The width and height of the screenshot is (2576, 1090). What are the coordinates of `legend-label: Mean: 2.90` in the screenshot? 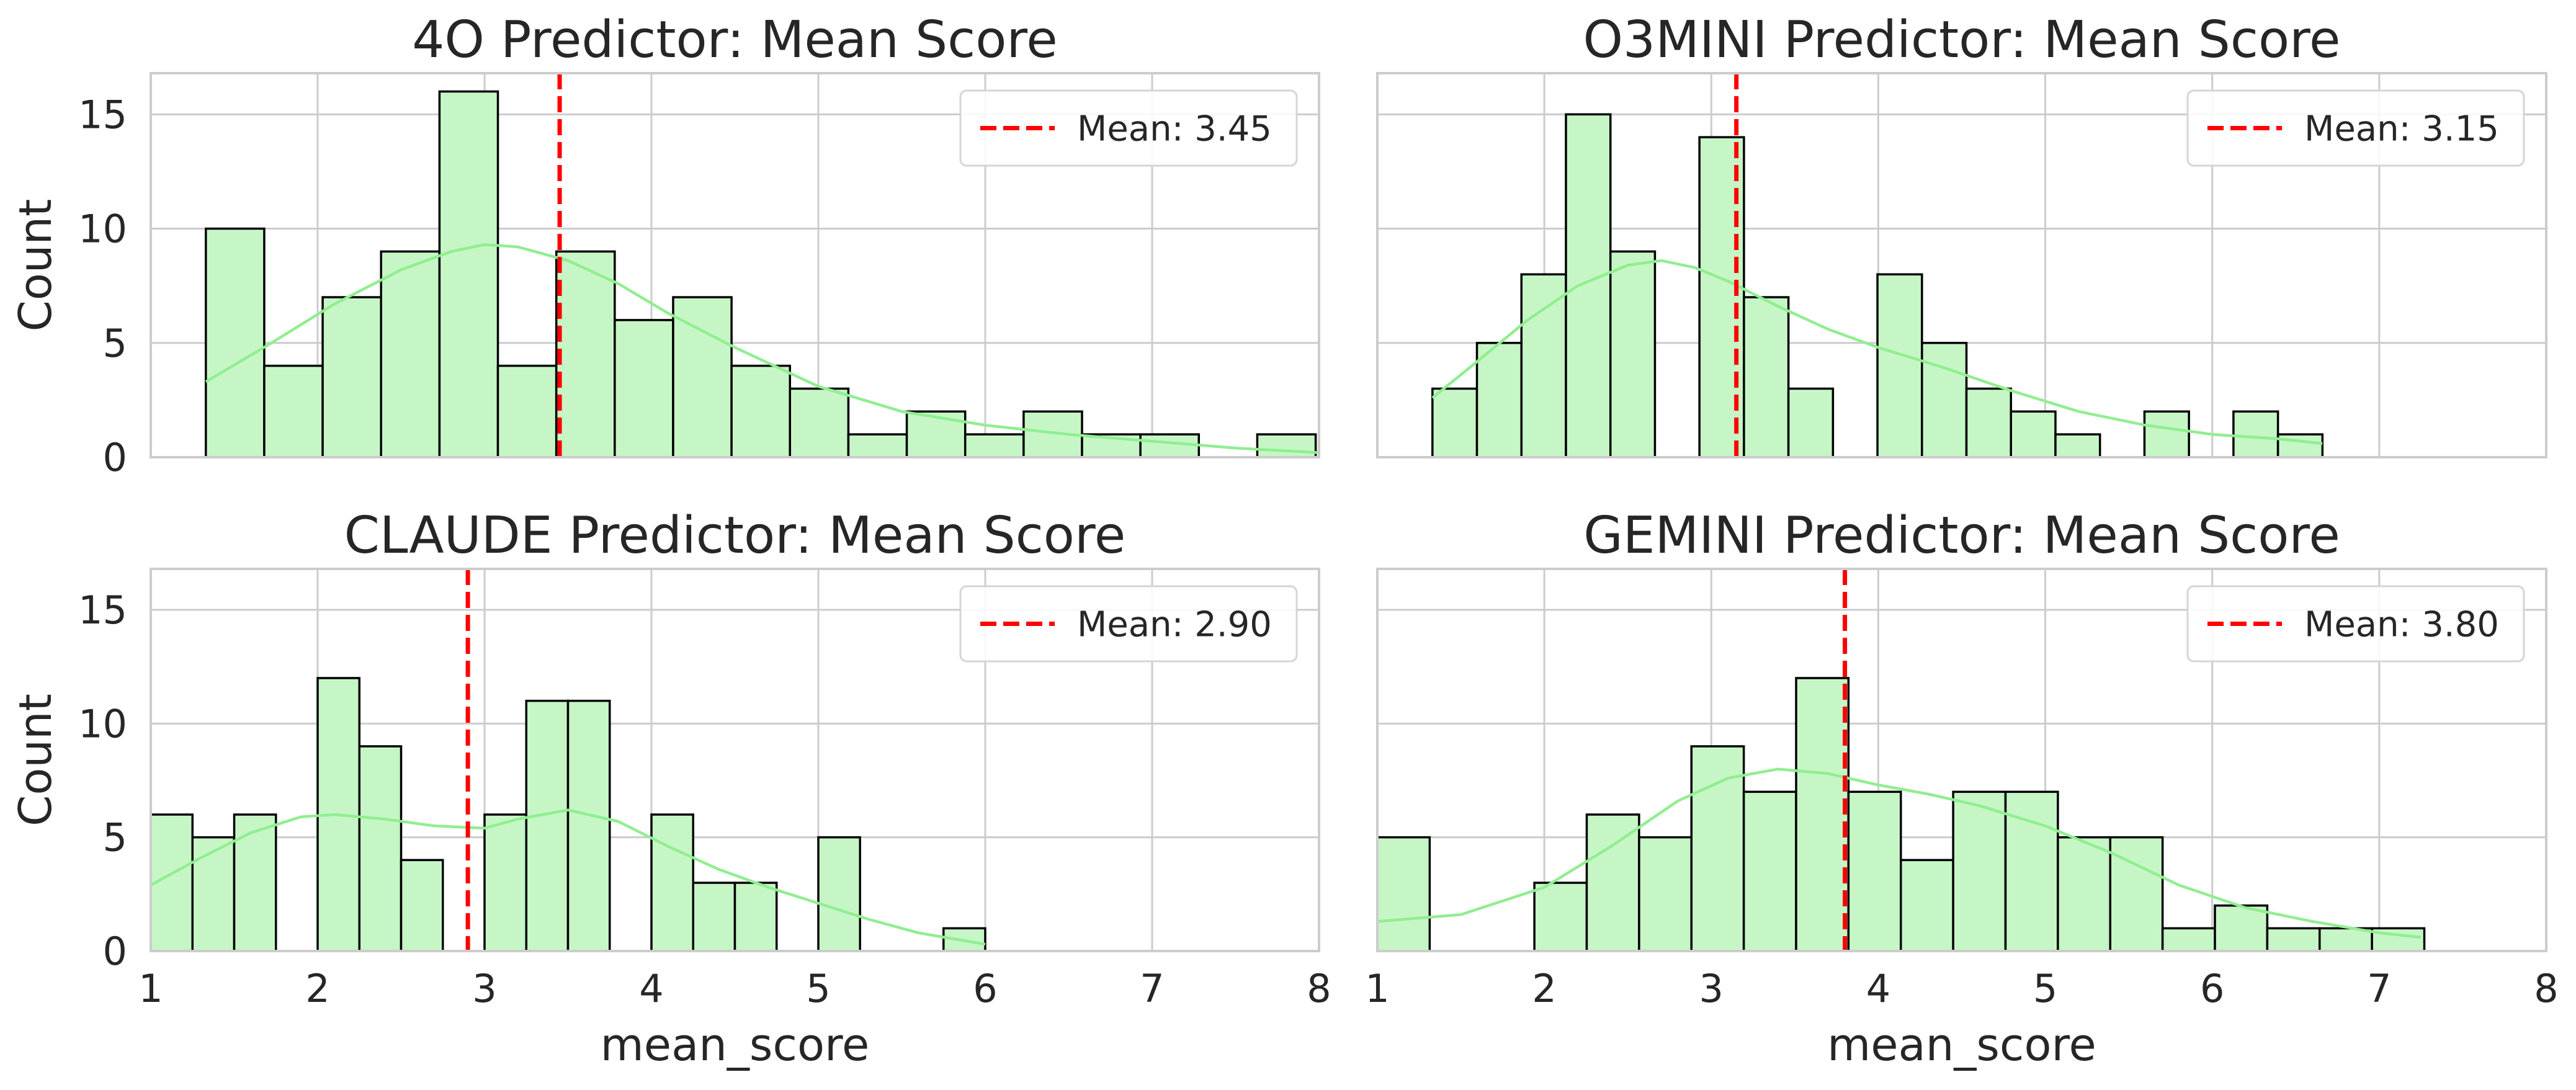 It's located at (1174, 625).